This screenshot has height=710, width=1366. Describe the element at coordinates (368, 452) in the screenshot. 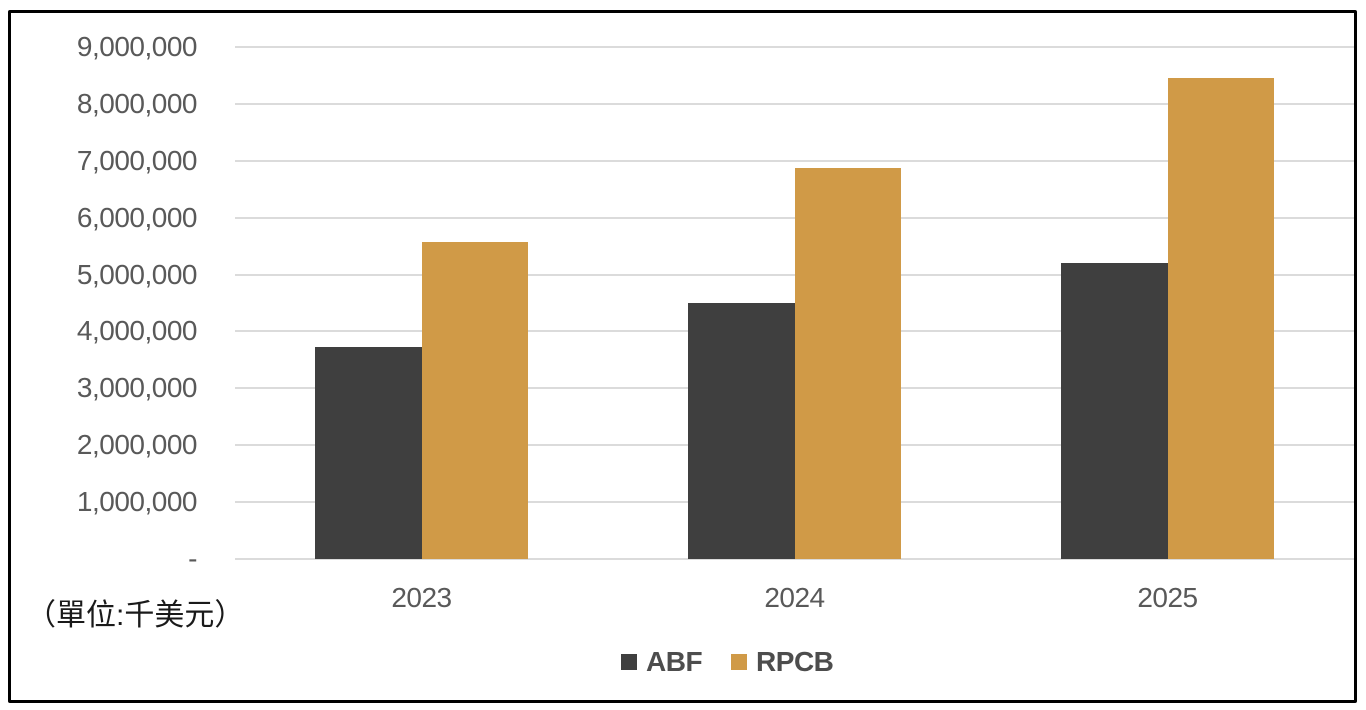

I see `bar-abf-2023` at that location.